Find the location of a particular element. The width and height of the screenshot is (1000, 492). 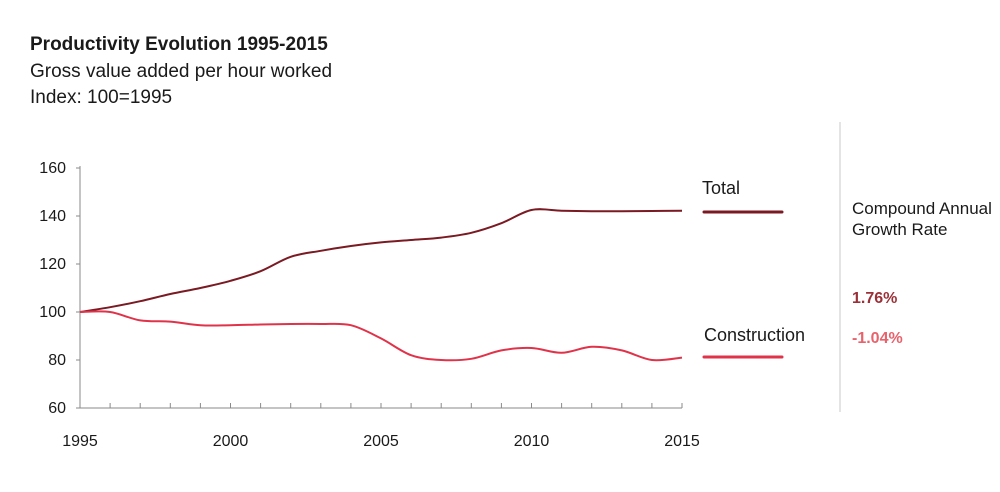

chart-index-note: Index: 100=1995 is located at coordinates (101, 97).